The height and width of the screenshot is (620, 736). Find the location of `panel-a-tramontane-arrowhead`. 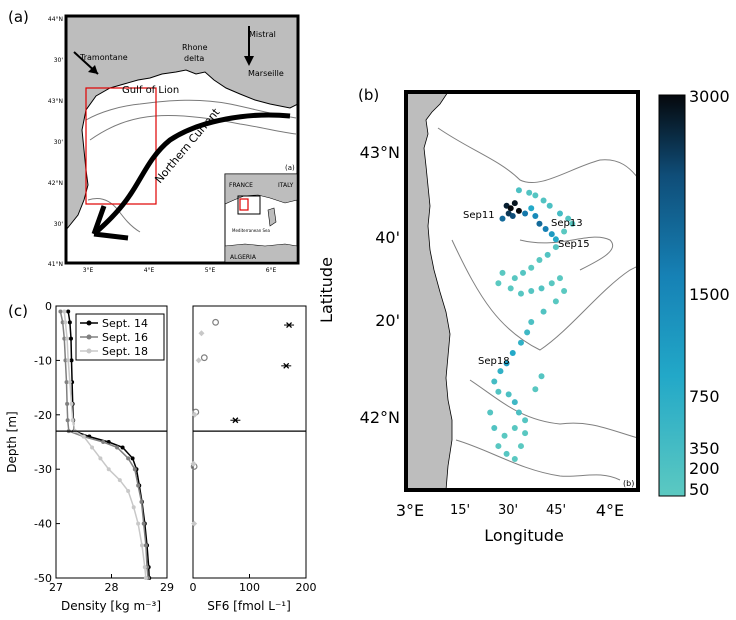

panel-a-tramontane-arrowhead is located at coordinates (93, 69).